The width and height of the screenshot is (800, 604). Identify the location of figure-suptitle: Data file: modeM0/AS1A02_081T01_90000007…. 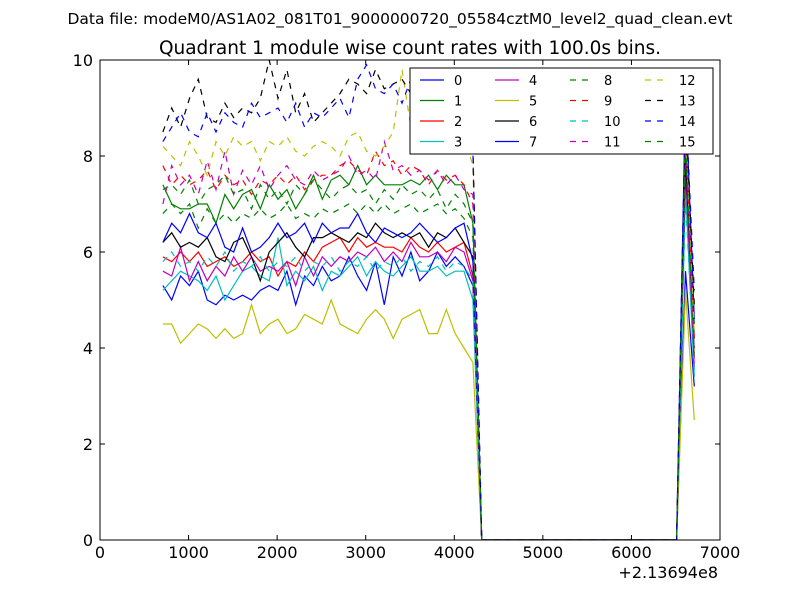
(399, 19).